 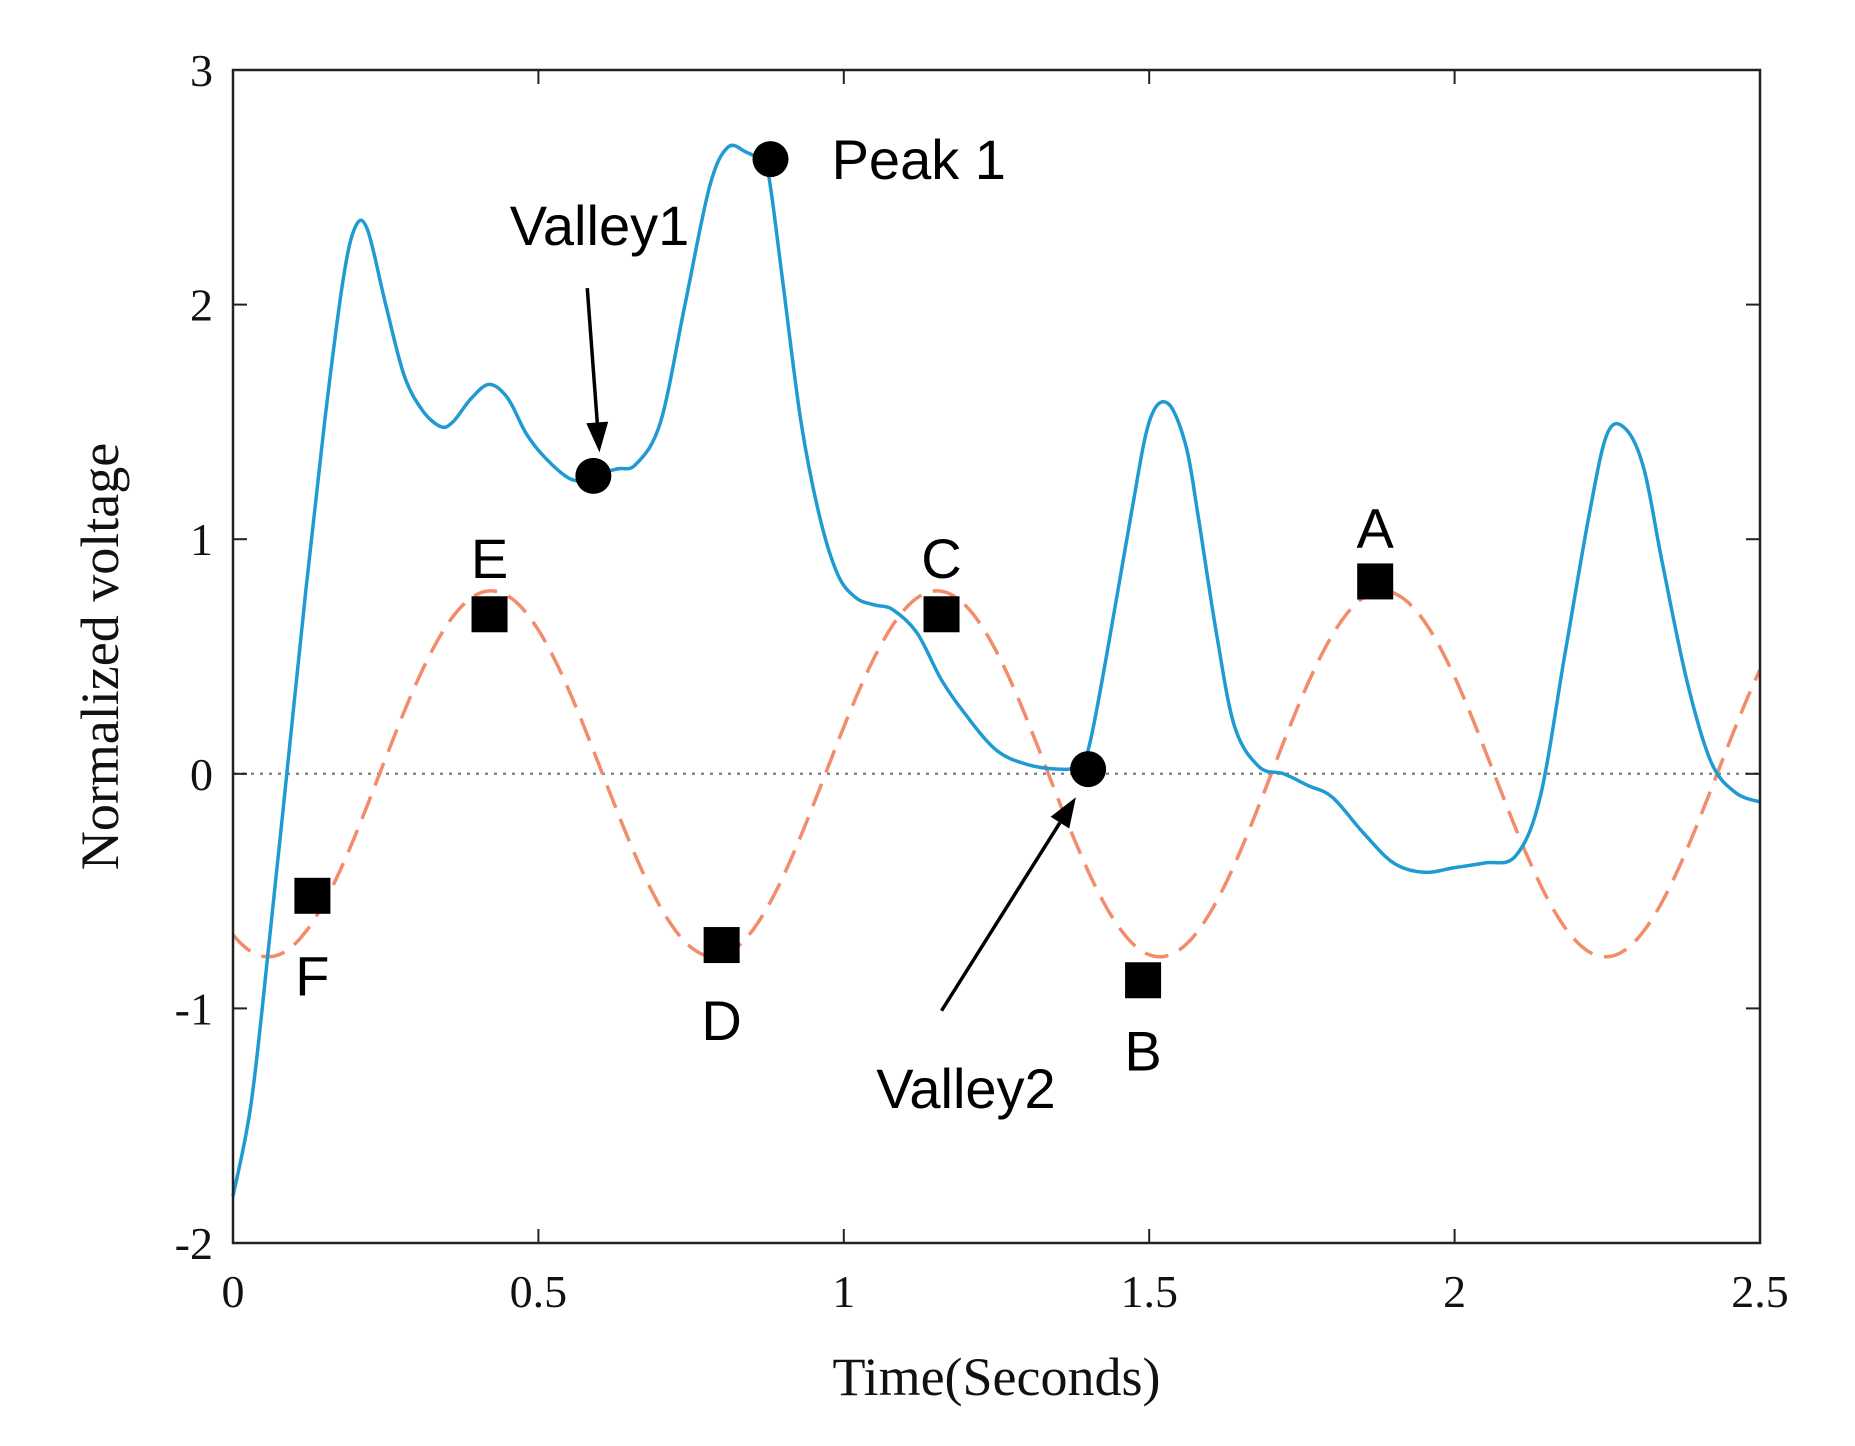 I want to click on arrow-valley2-shaft, so click(x=1001, y=916).